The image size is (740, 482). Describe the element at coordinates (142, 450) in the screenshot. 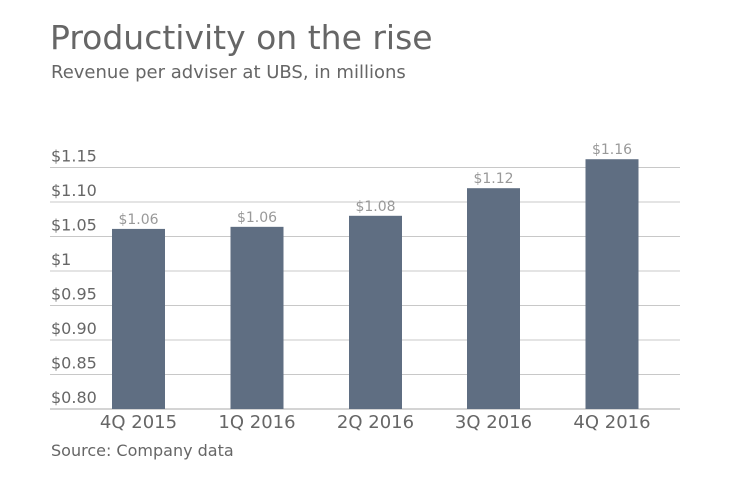

I see `source-note: Source: Company data` at that location.